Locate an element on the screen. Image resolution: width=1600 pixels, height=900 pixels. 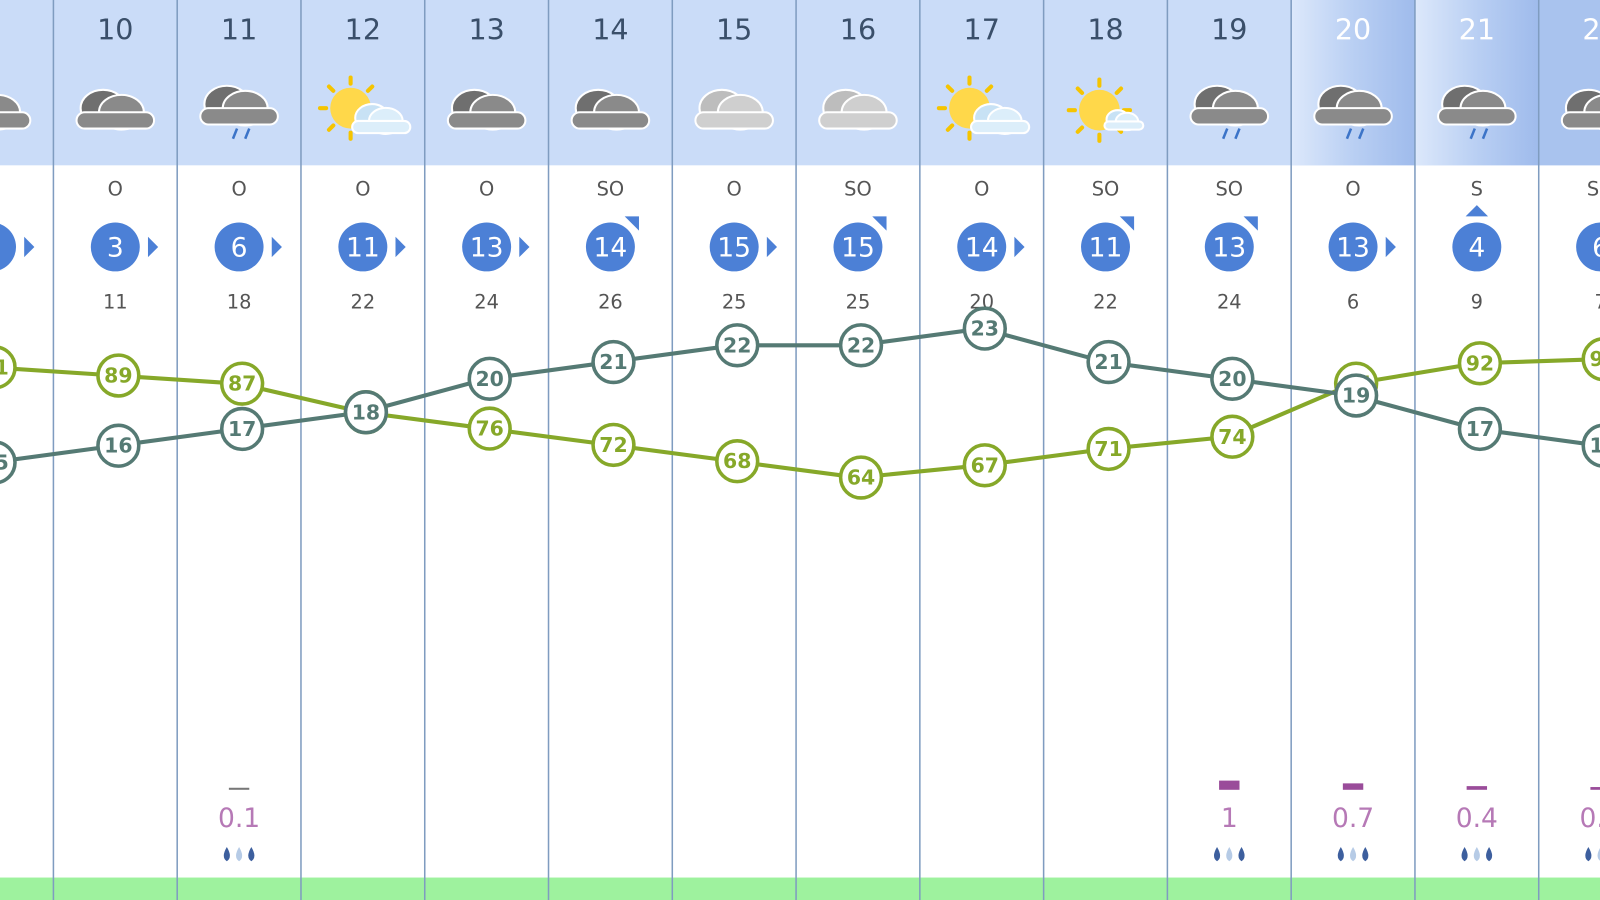
humidity-label: 91 is located at coordinates (4, 367).